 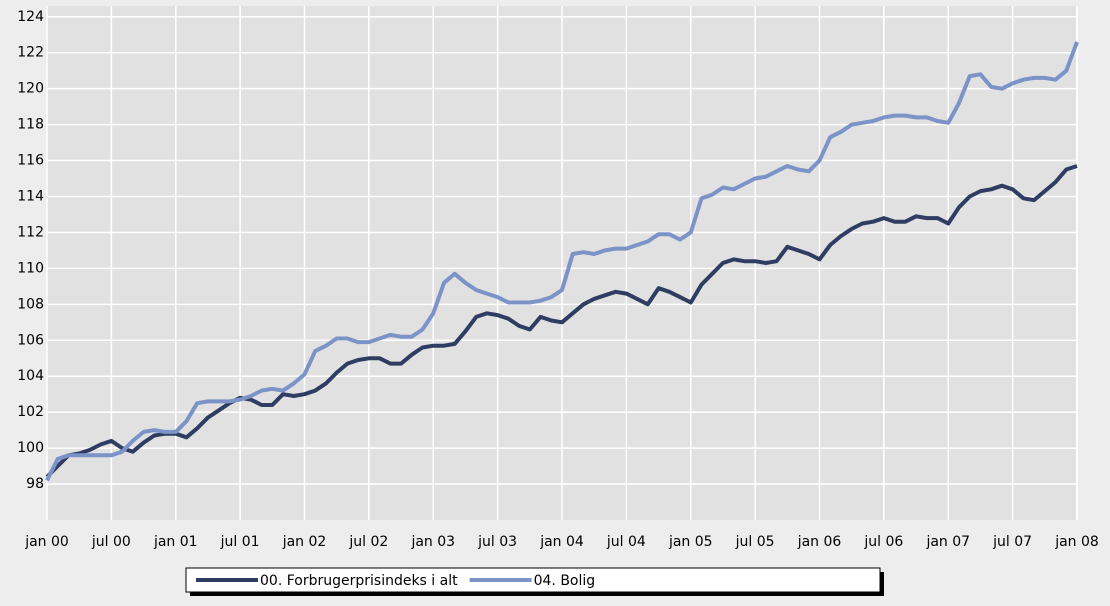 What do you see at coordinates (368, 542) in the screenshot?
I see `x-tick-label: jul 02` at bounding box center [368, 542].